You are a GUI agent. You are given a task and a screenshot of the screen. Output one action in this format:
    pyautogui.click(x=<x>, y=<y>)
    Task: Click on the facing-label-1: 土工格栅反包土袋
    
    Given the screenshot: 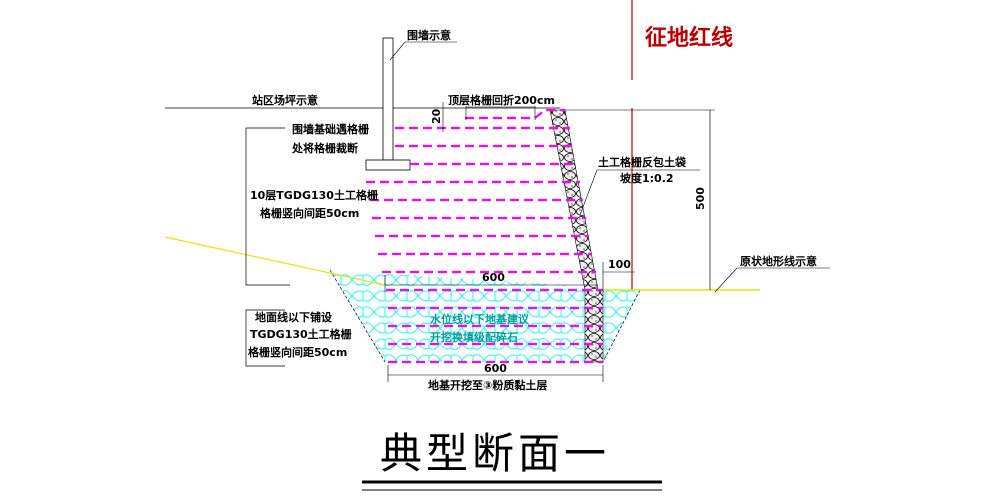 What is the action you would take?
    pyautogui.click(x=642, y=162)
    